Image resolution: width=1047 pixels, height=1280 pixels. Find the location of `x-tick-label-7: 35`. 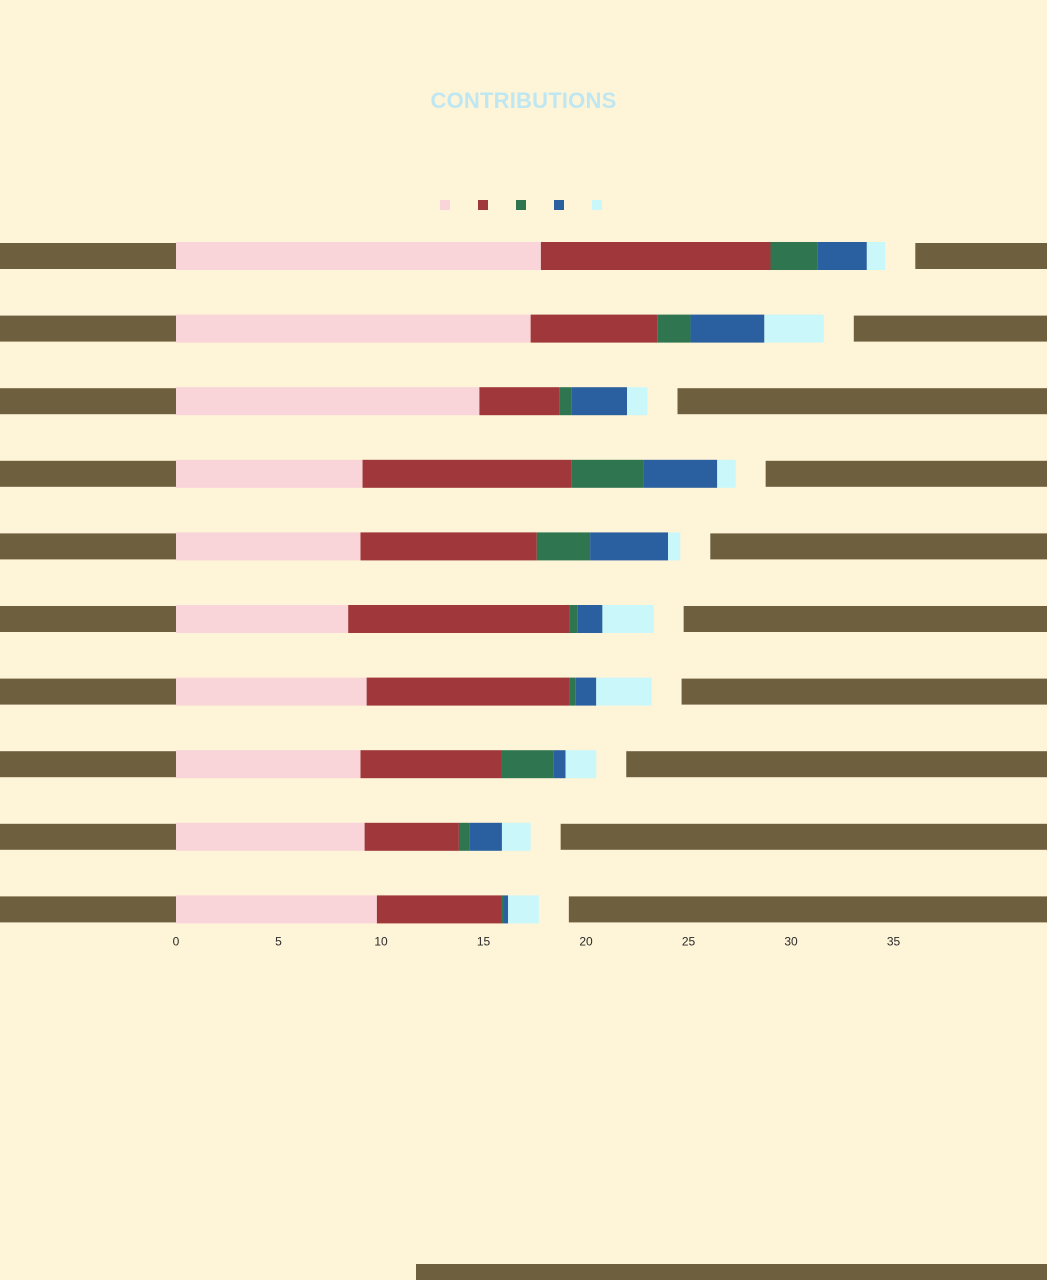

x-tick-label-7: 35 is located at coordinates (894, 941).